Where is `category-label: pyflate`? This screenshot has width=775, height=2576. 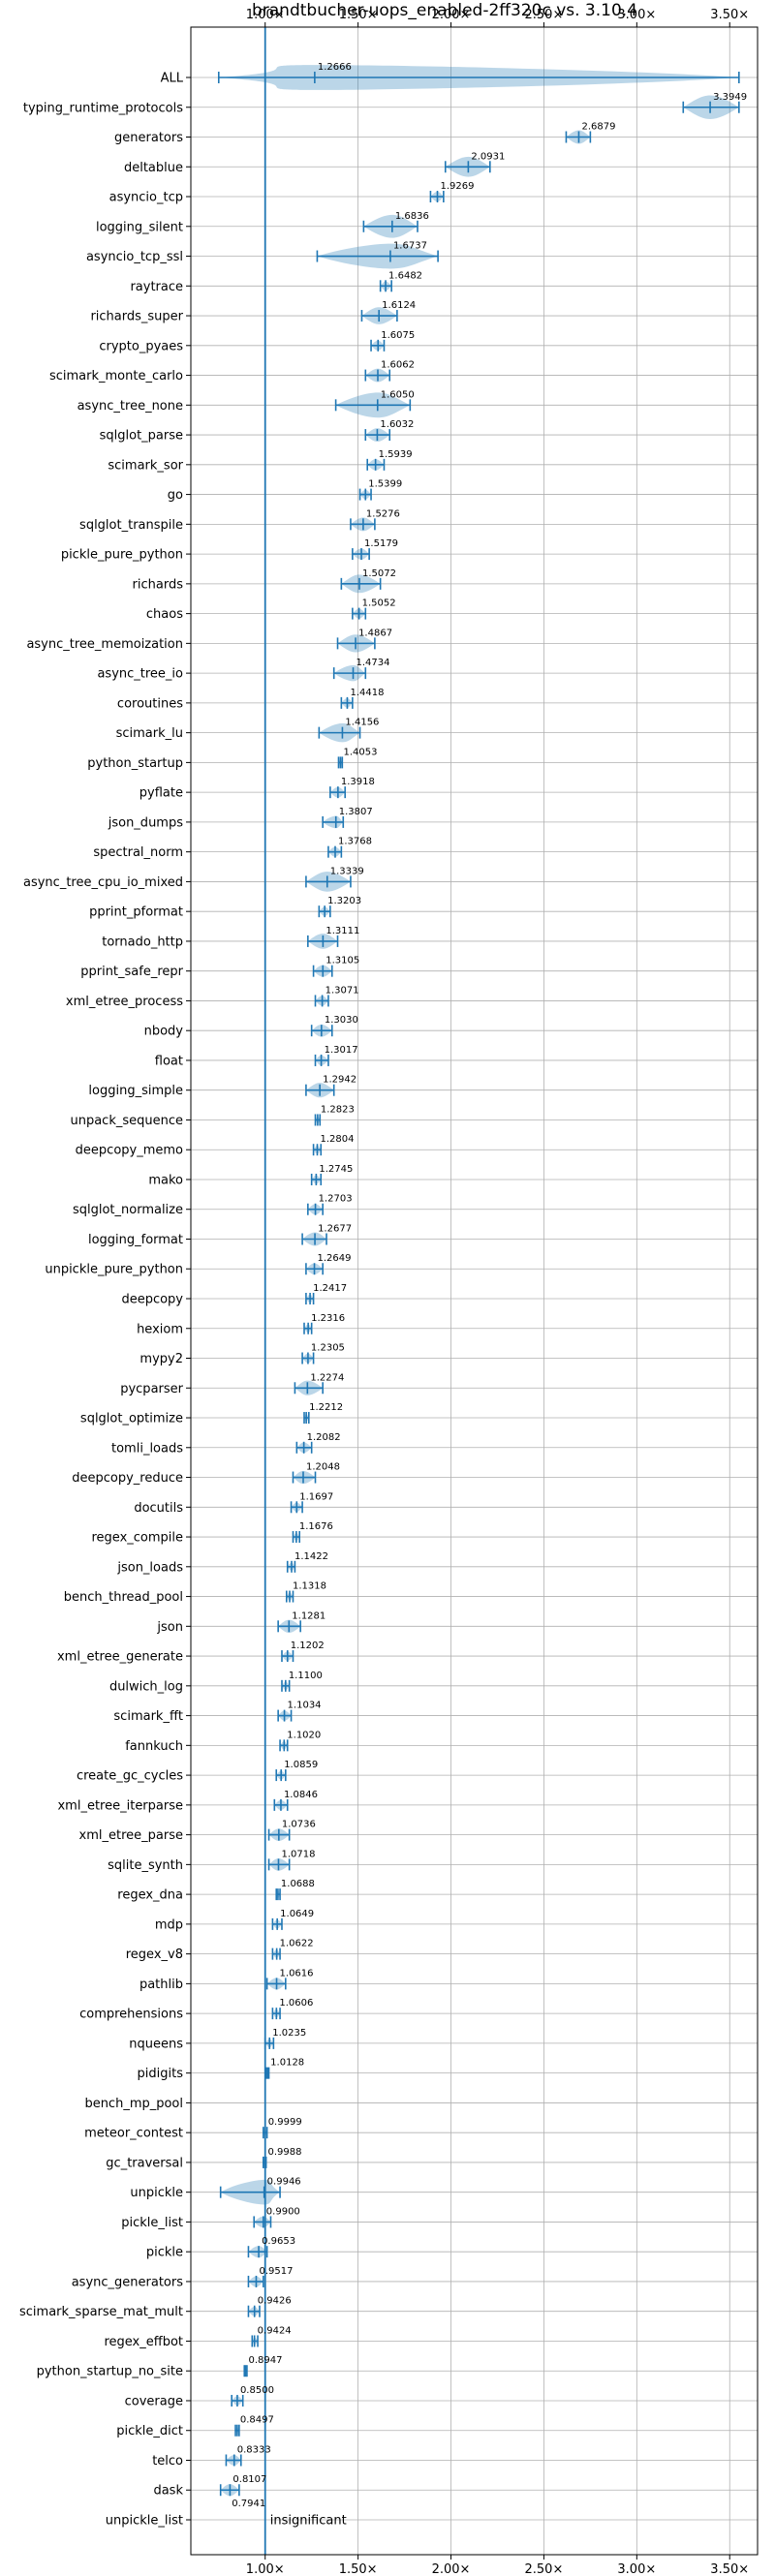 category-label: pyflate is located at coordinates (161, 793).